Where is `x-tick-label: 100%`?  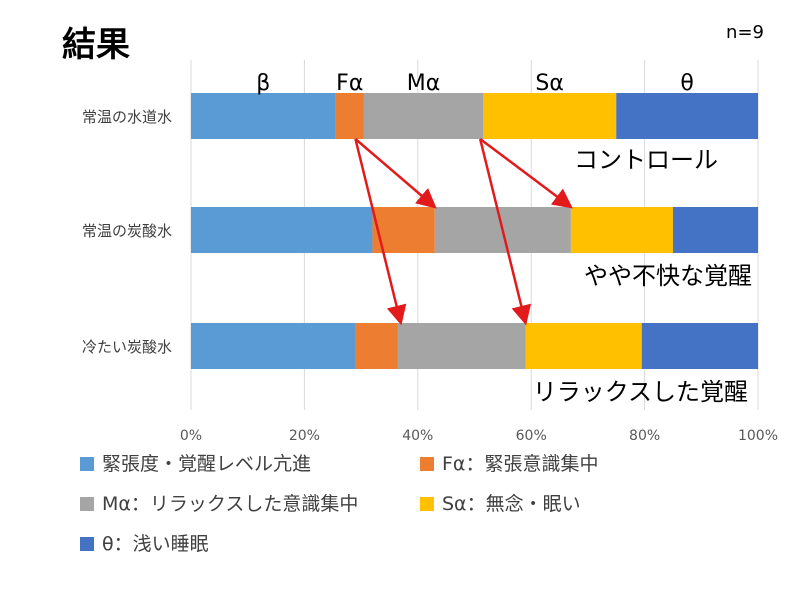
x-tick-label: 100% is located at coordinates (758, 436).